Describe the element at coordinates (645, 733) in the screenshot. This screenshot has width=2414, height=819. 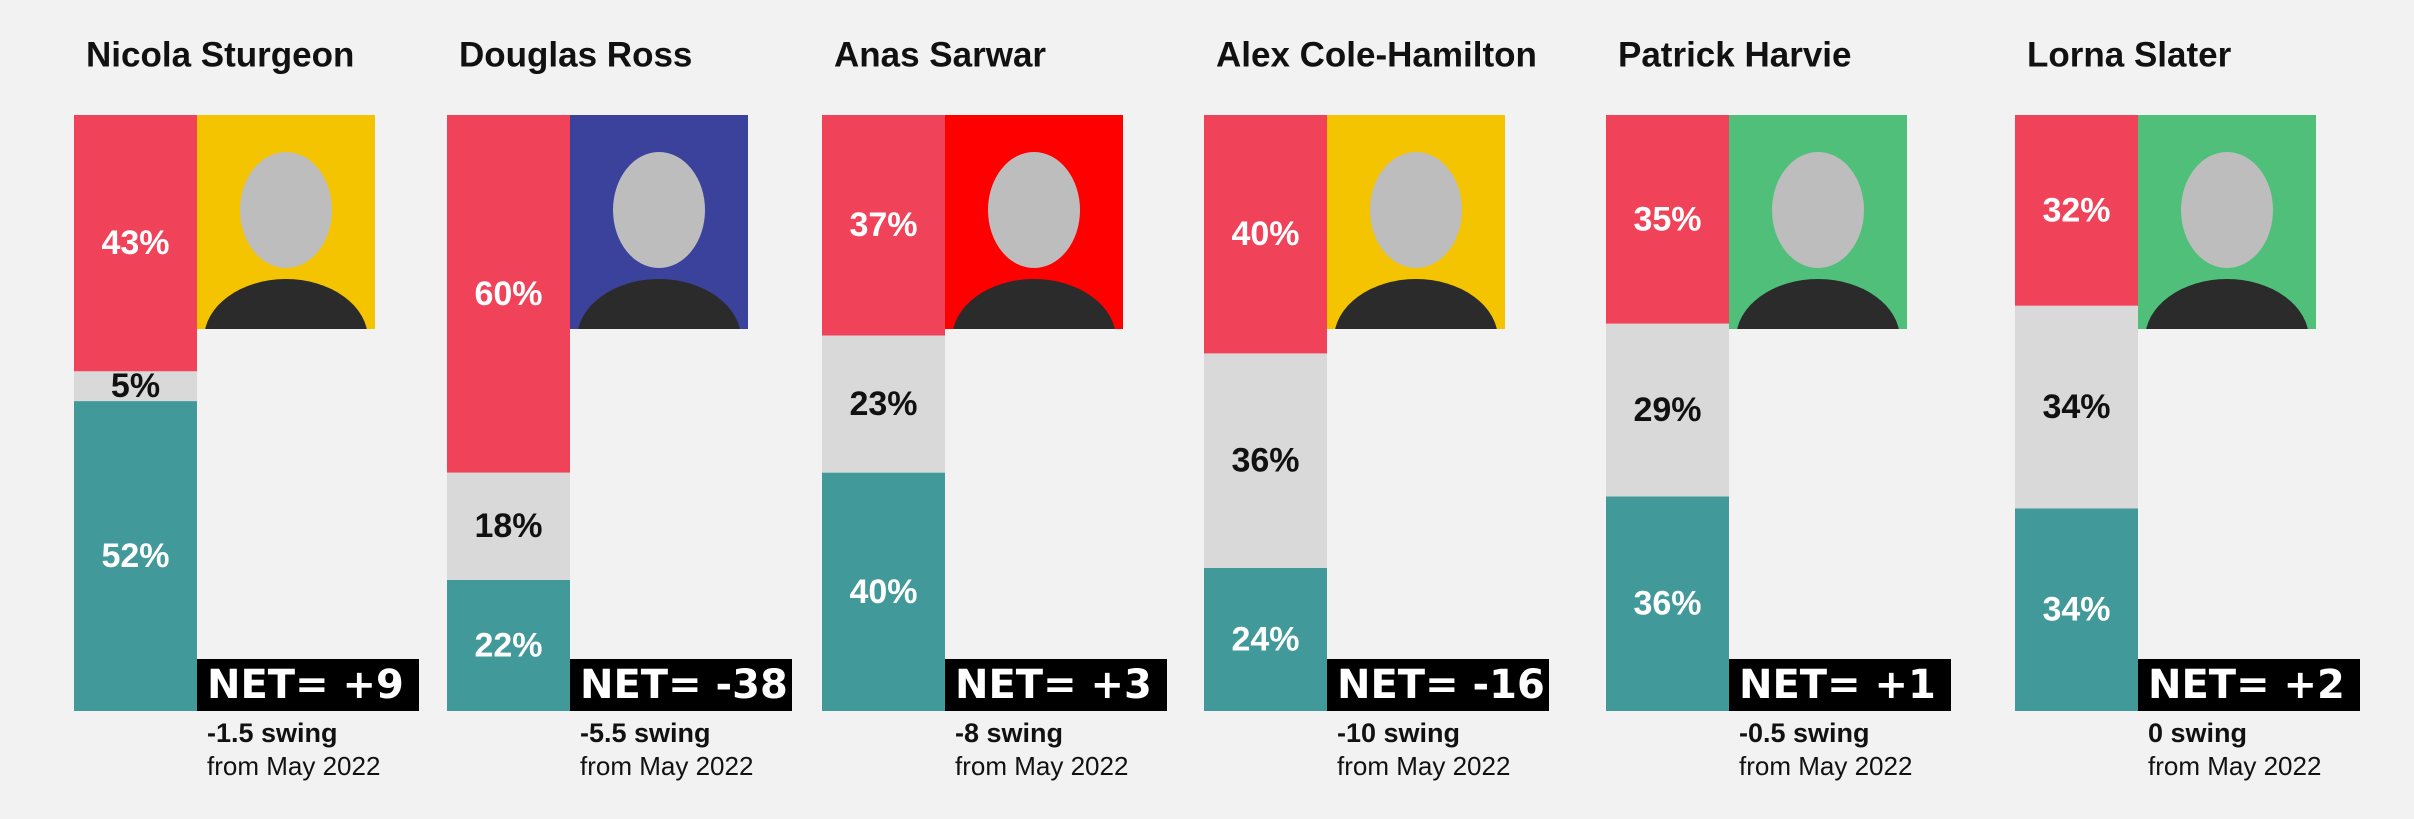
I see `swing-label: -5.5 swing` at that location.